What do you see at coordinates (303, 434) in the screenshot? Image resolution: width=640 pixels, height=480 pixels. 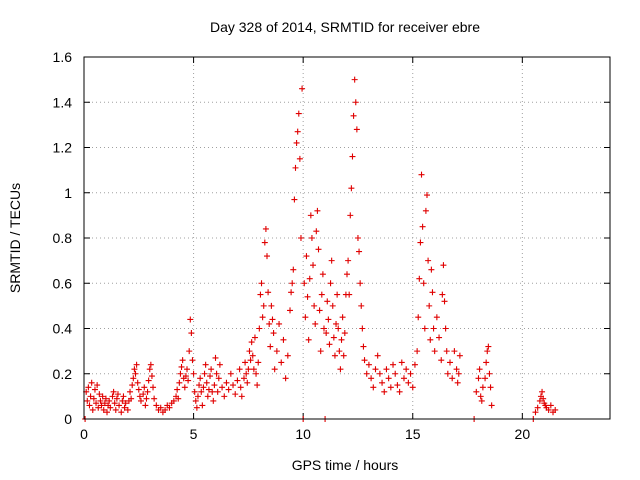 I see `x-tick-label: 10` at bounding box center [303, 434].